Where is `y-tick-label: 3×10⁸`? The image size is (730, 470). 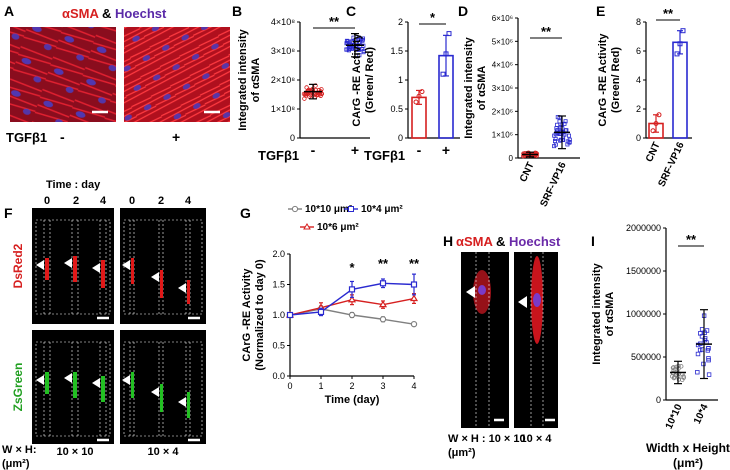 y-tick-label: 3×10⁸ is located at coordinates (283, 51).